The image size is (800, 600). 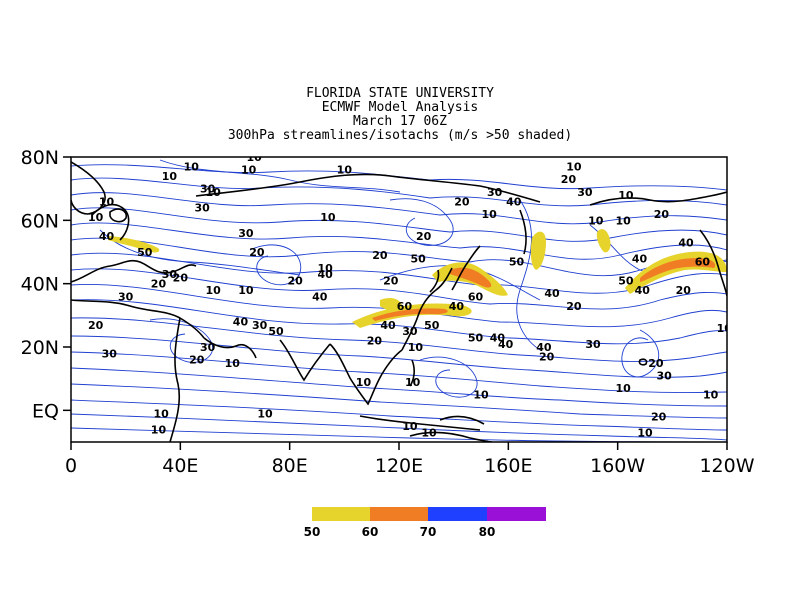 I want to click on y-tick-label: 20N, so click(x=40, y=348).